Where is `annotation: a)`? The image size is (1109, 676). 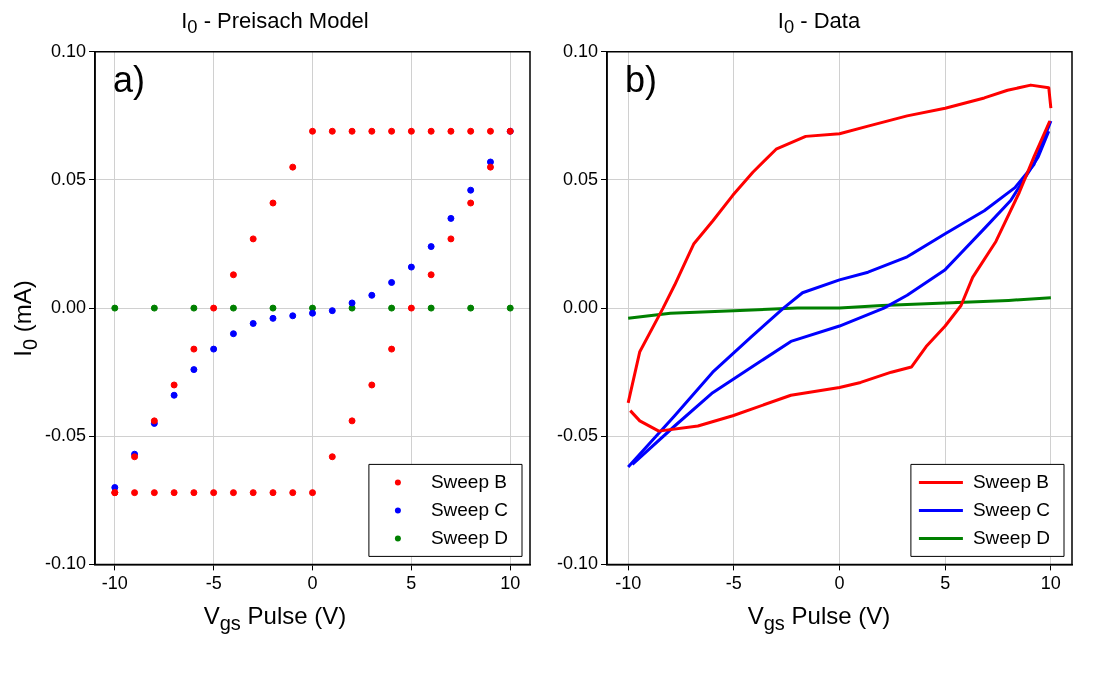
annotation: a) is located at coordinates (129, 79).